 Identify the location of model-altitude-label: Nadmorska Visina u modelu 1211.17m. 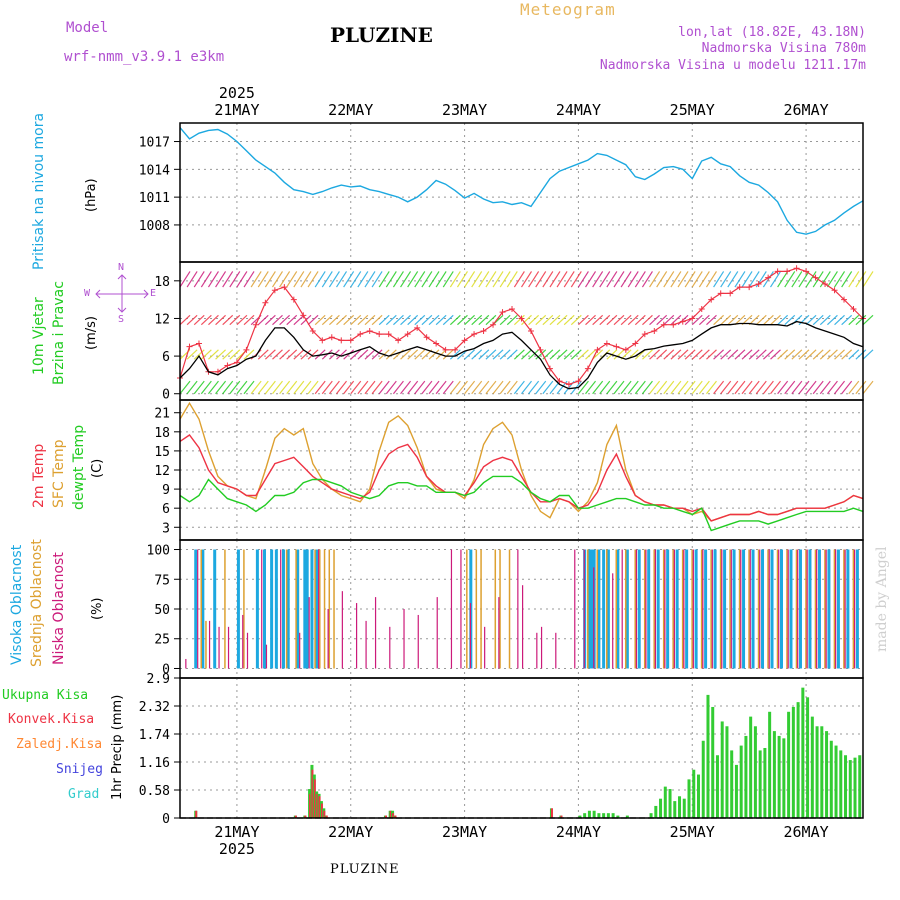
(732, 65).